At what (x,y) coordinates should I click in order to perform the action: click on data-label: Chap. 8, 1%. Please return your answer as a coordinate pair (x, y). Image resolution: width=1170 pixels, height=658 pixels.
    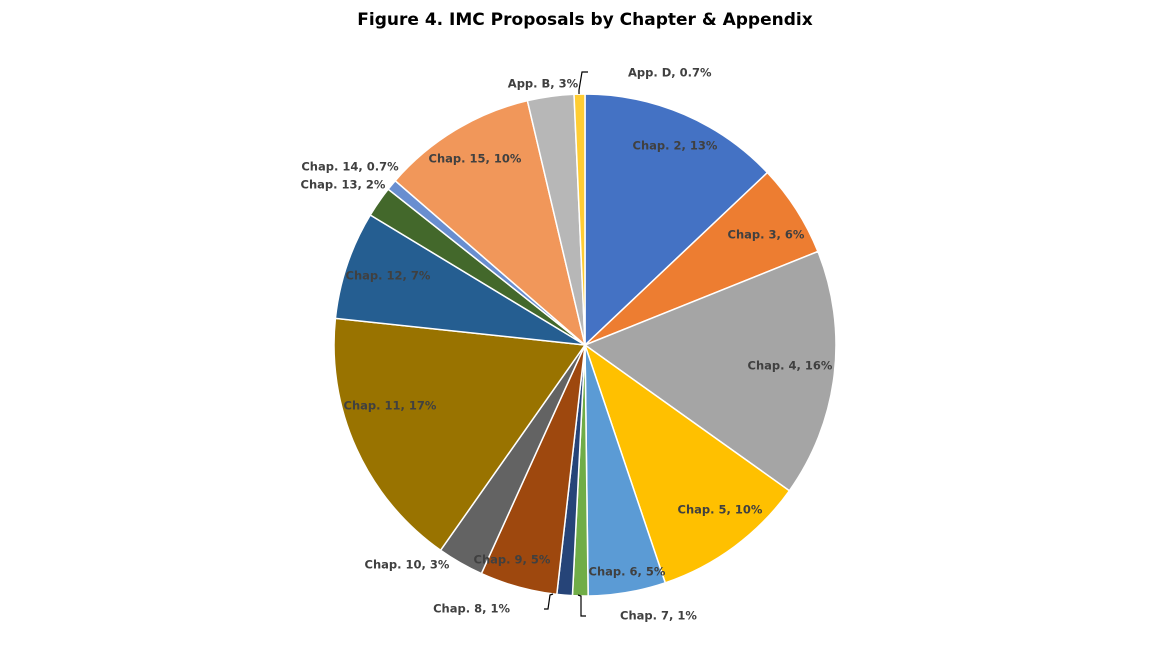
    Looking at the image, I should click on (471, 609).